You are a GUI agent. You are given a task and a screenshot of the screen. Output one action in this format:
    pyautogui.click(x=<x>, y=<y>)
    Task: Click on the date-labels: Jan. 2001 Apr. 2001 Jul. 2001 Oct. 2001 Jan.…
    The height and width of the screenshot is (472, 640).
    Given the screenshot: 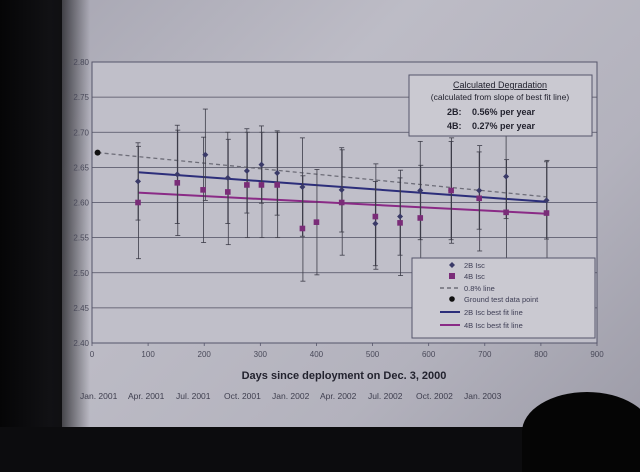 What is the action you would take?
    pyautogui.click(x=291, y=396)
    